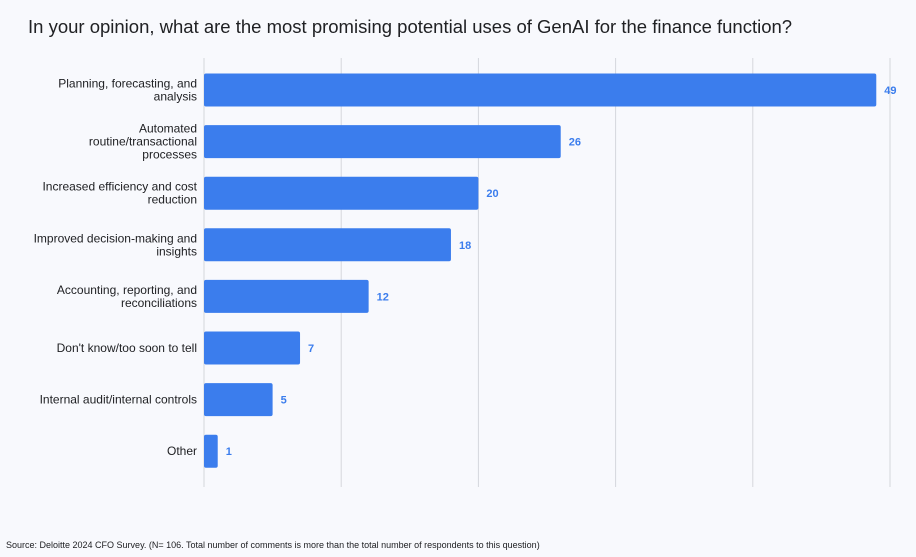 The height and width of the screenshot is (557, 916). I want to click on category-label: Improved decision-making and insights, so click(115, 244).